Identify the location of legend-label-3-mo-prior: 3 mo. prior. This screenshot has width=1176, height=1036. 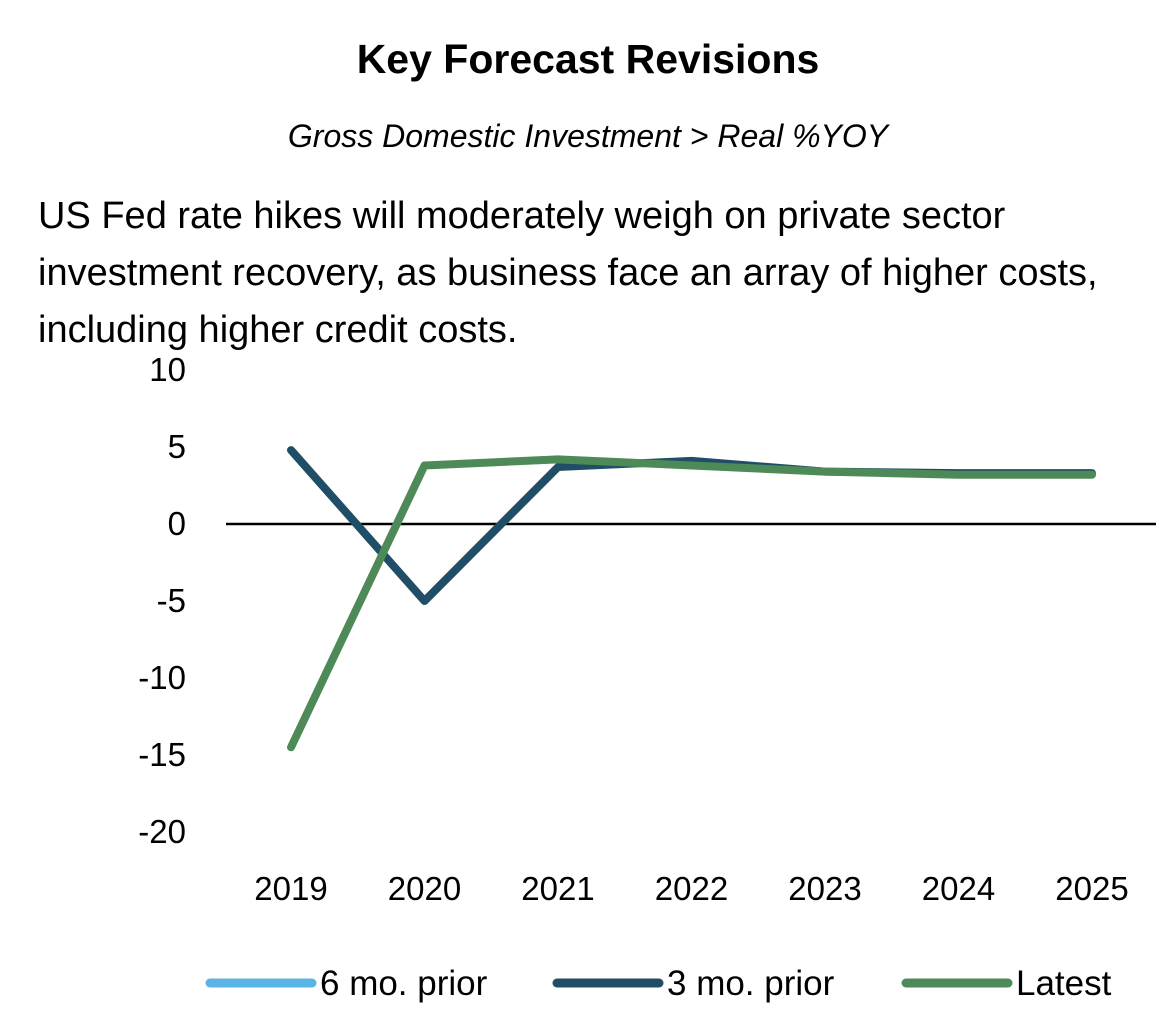
(751, 983).